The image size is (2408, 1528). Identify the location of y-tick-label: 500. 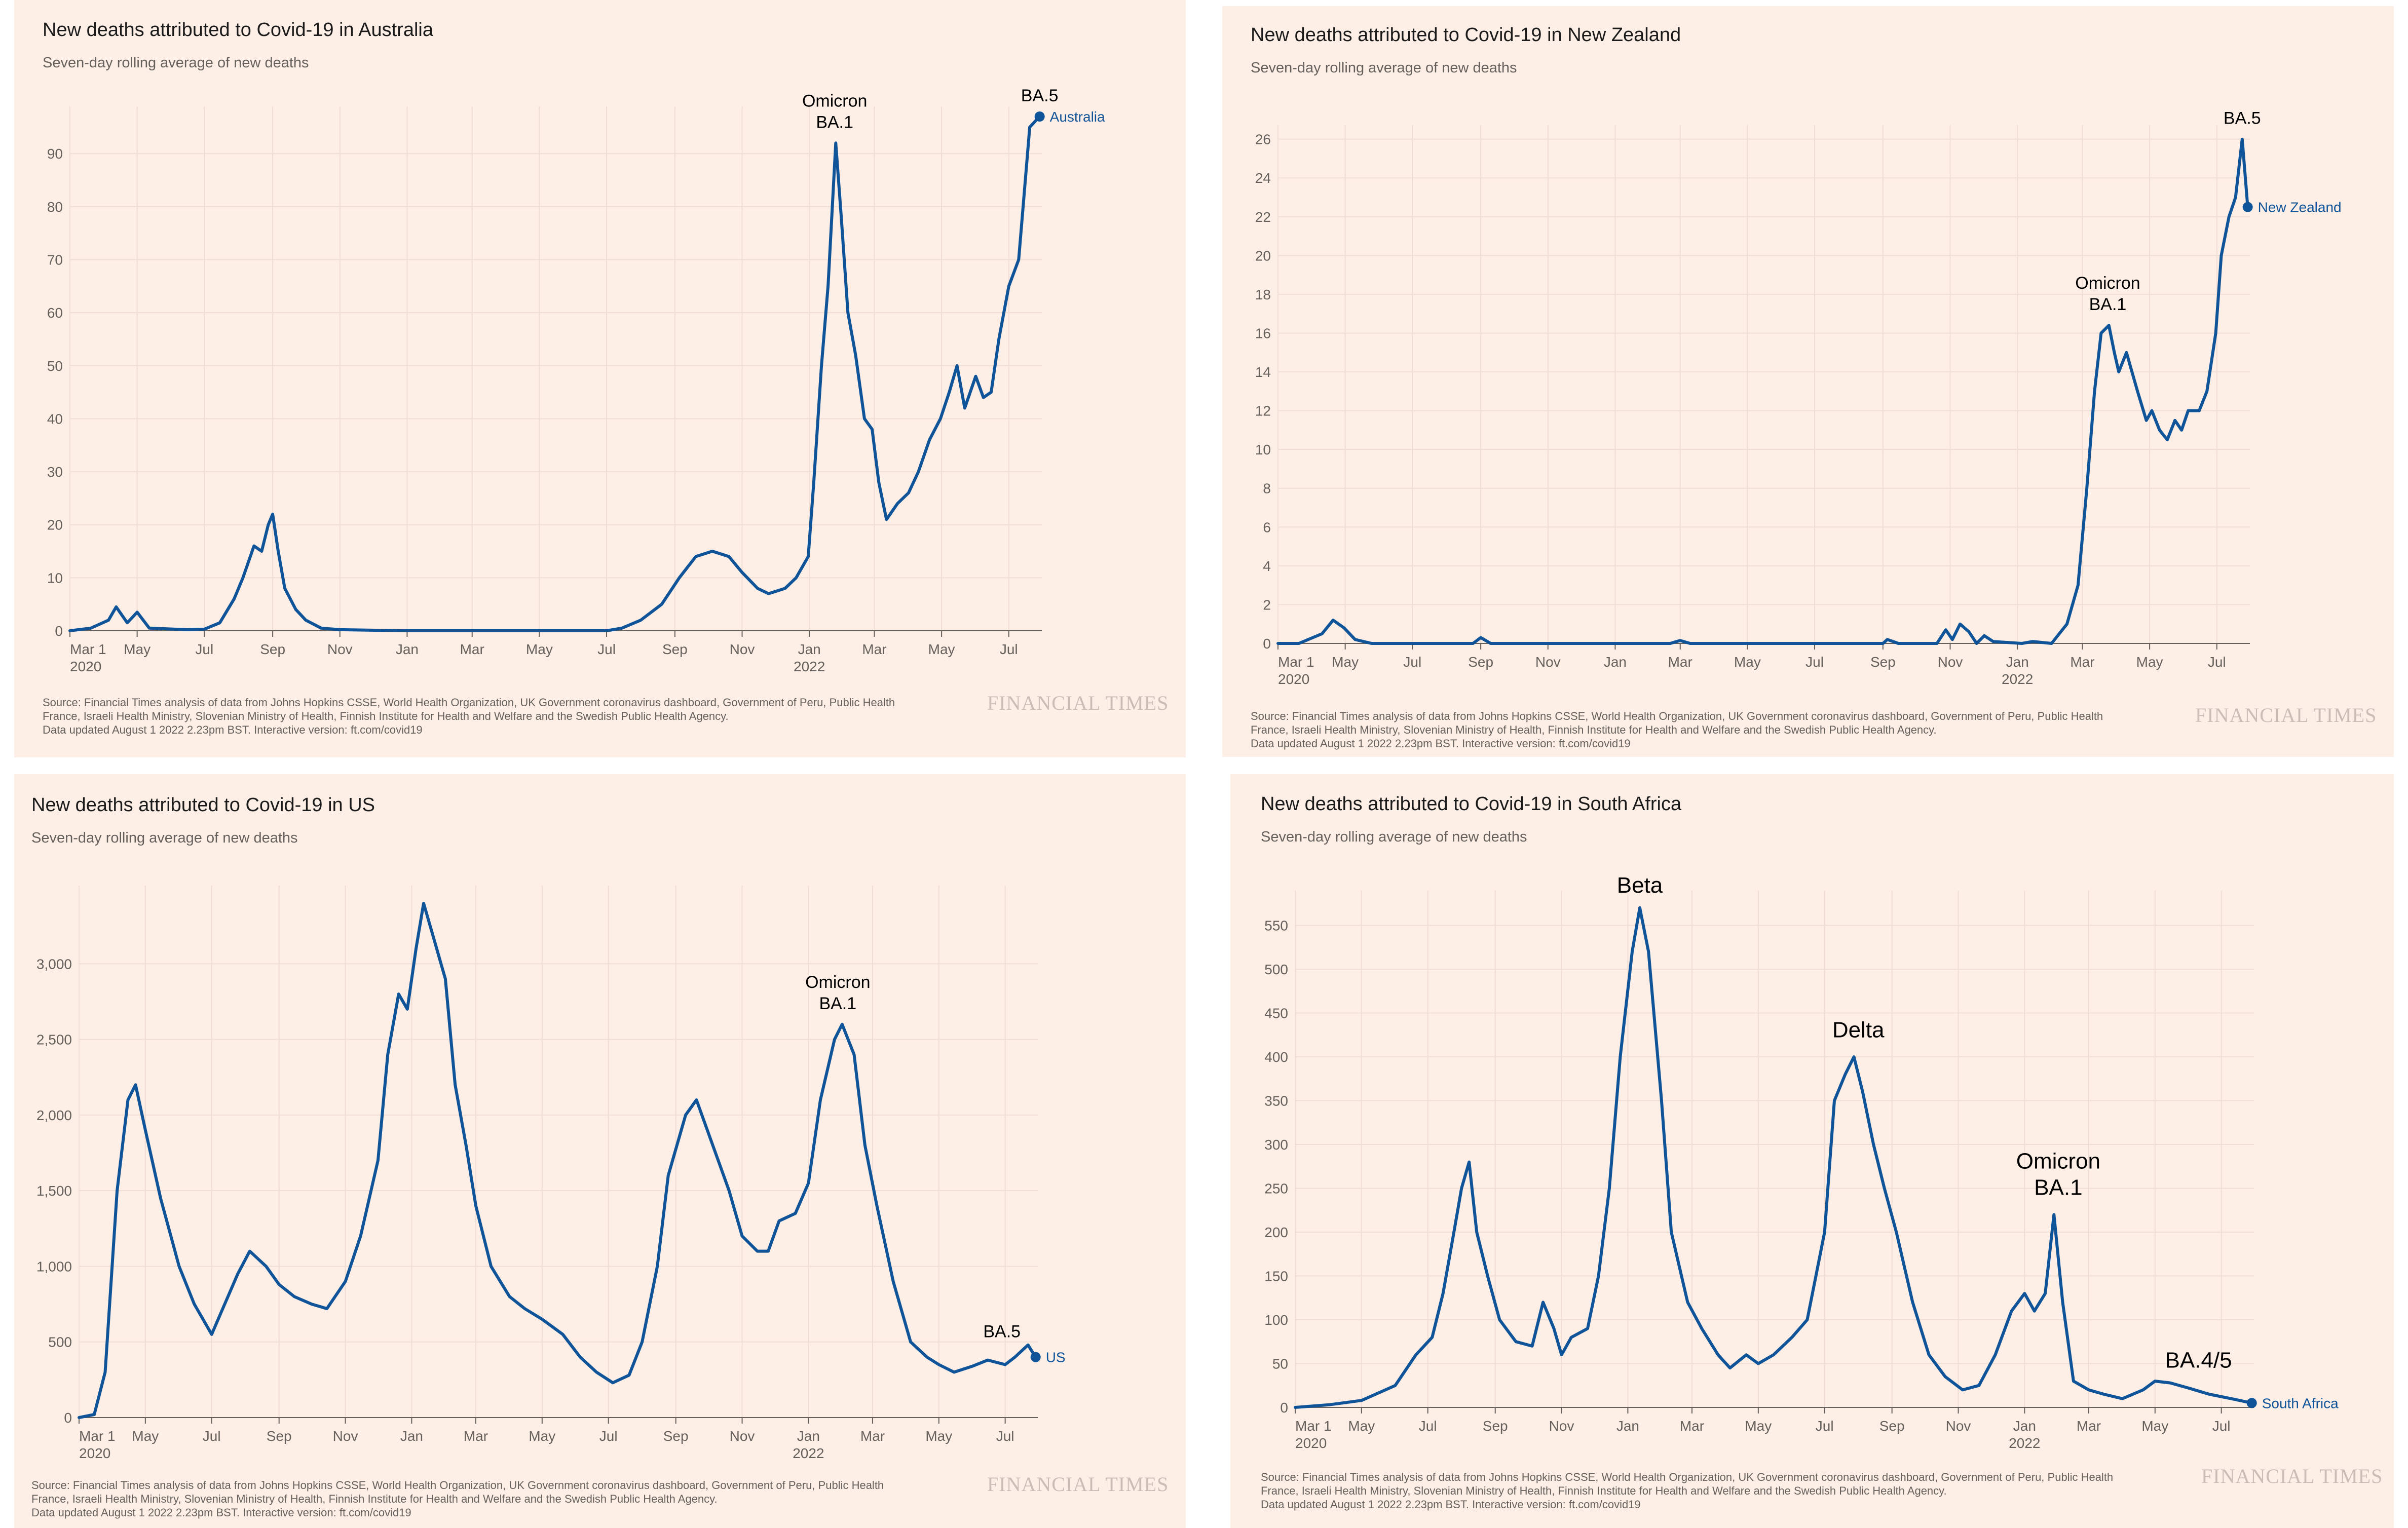
(60, 1342).